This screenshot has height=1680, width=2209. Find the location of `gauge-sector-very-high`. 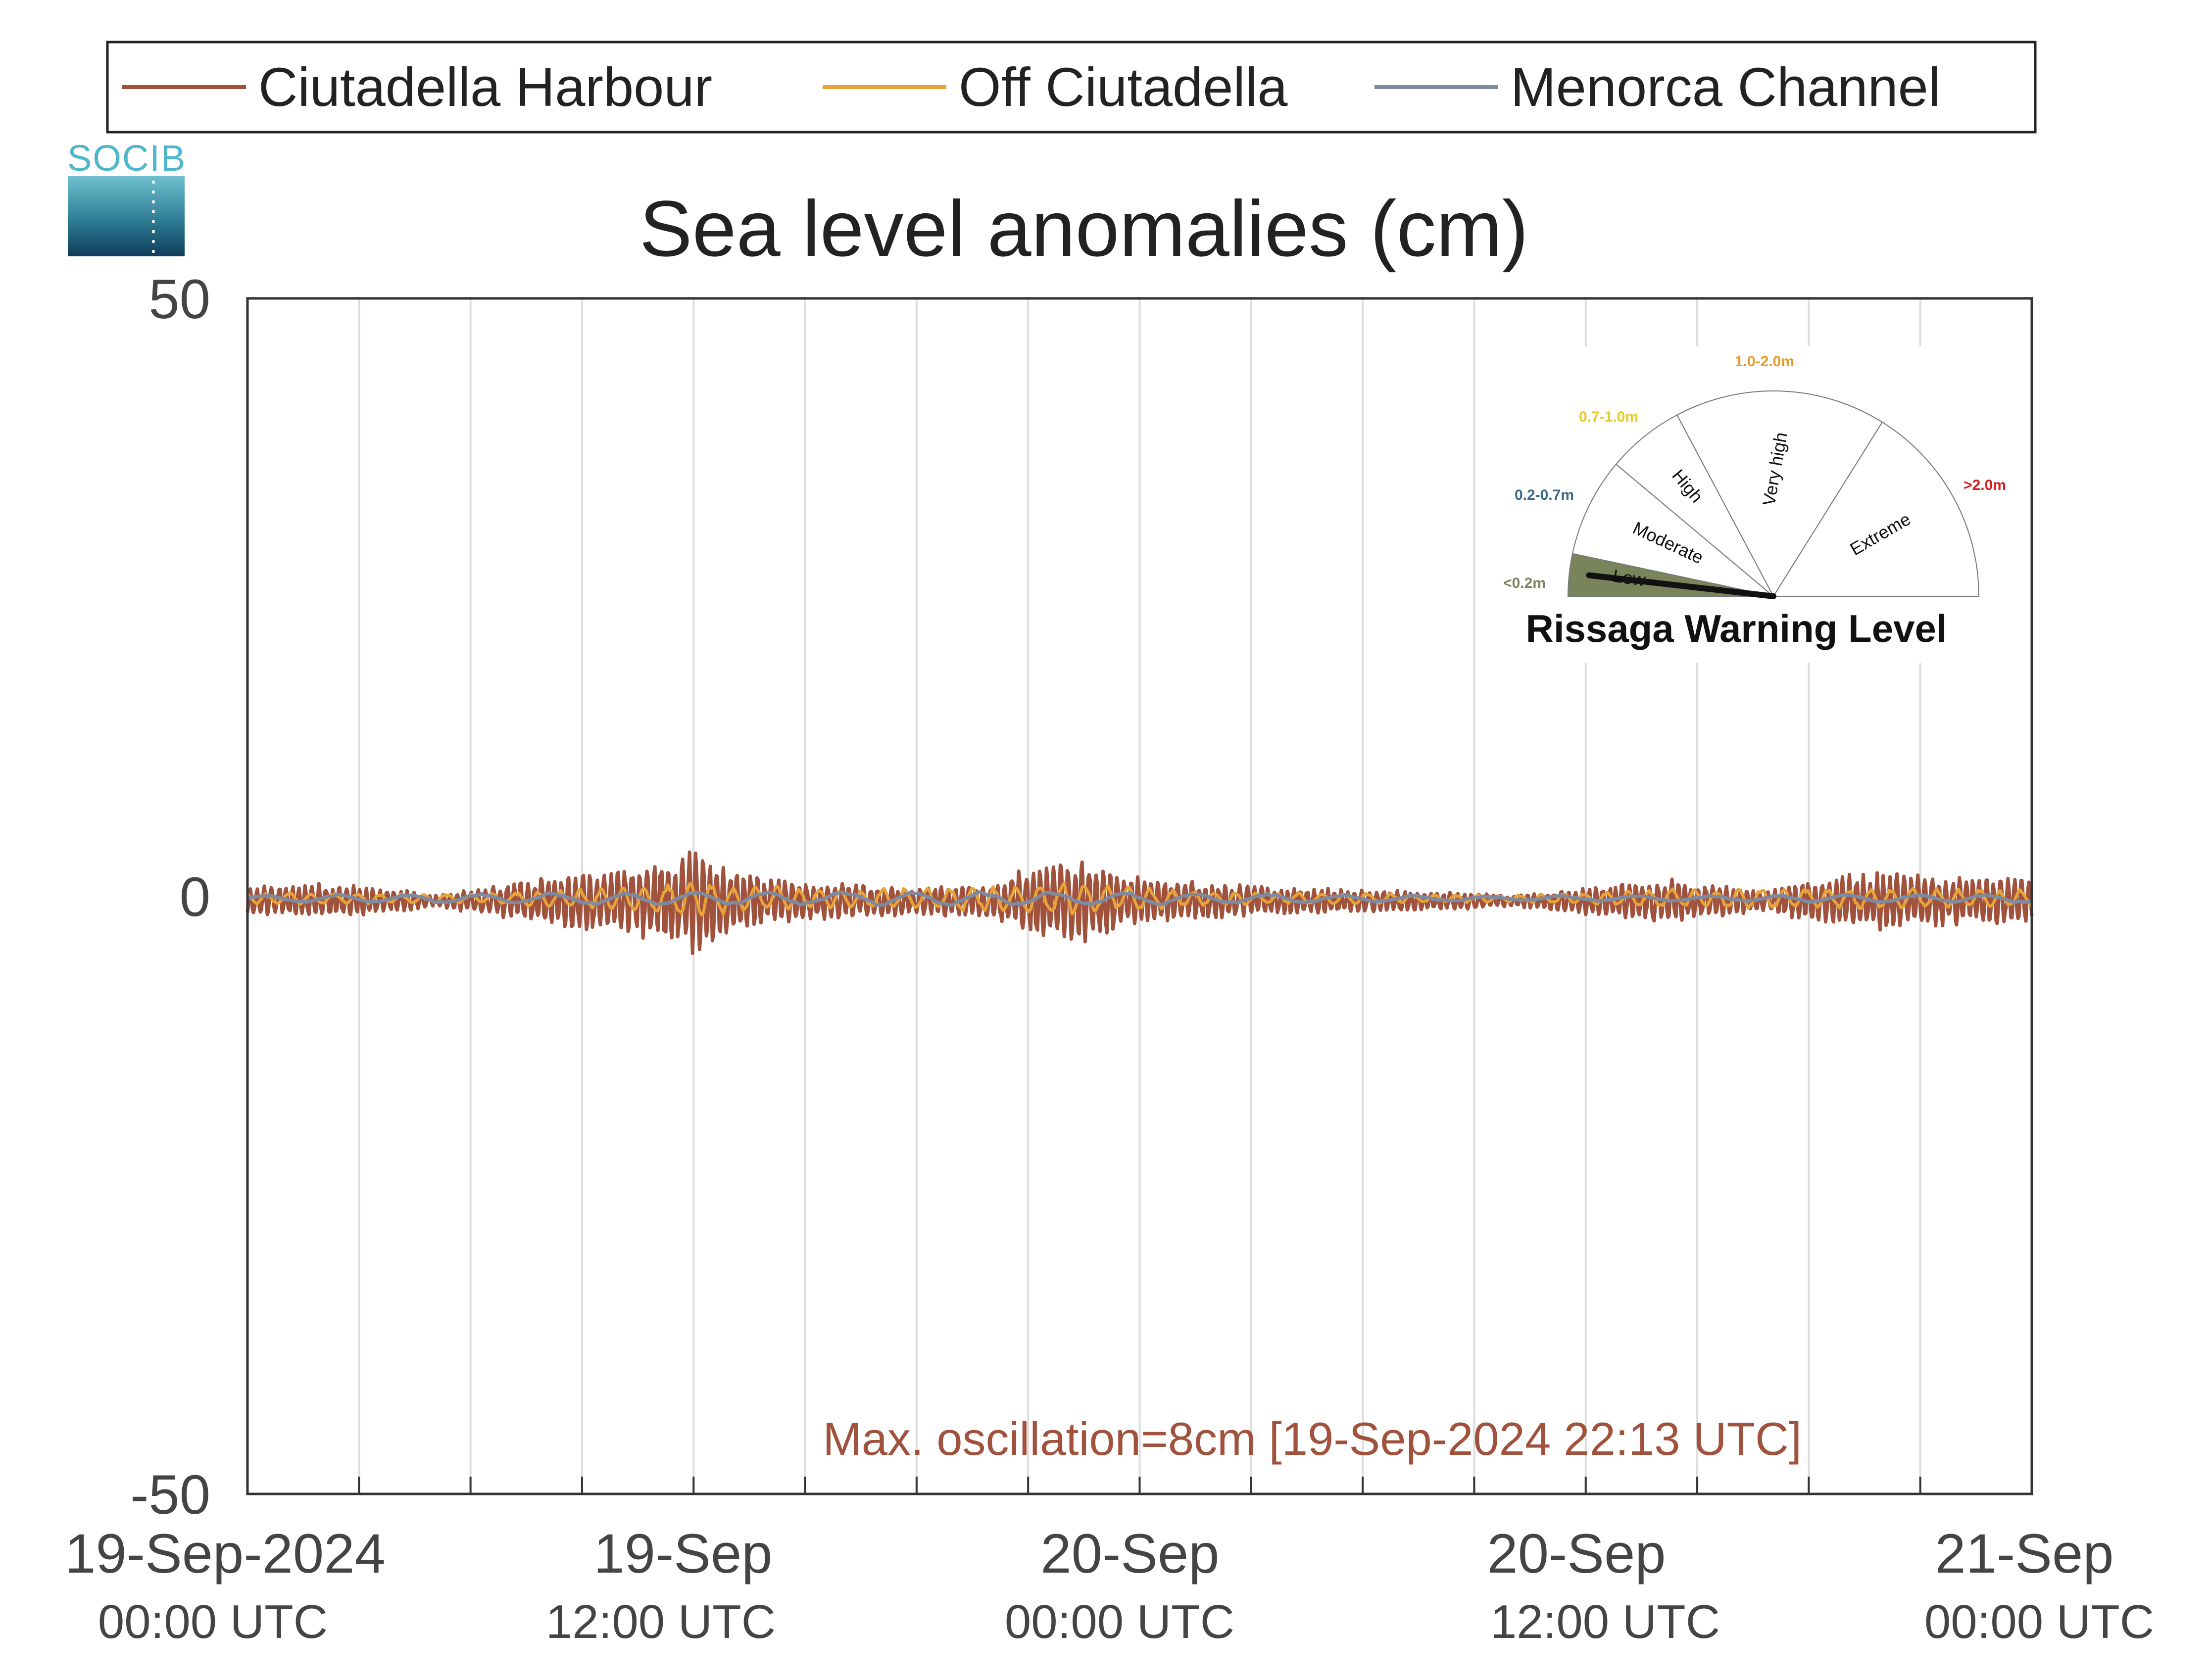

gauge-sector-very-high is located at coordinates (1779, 494).